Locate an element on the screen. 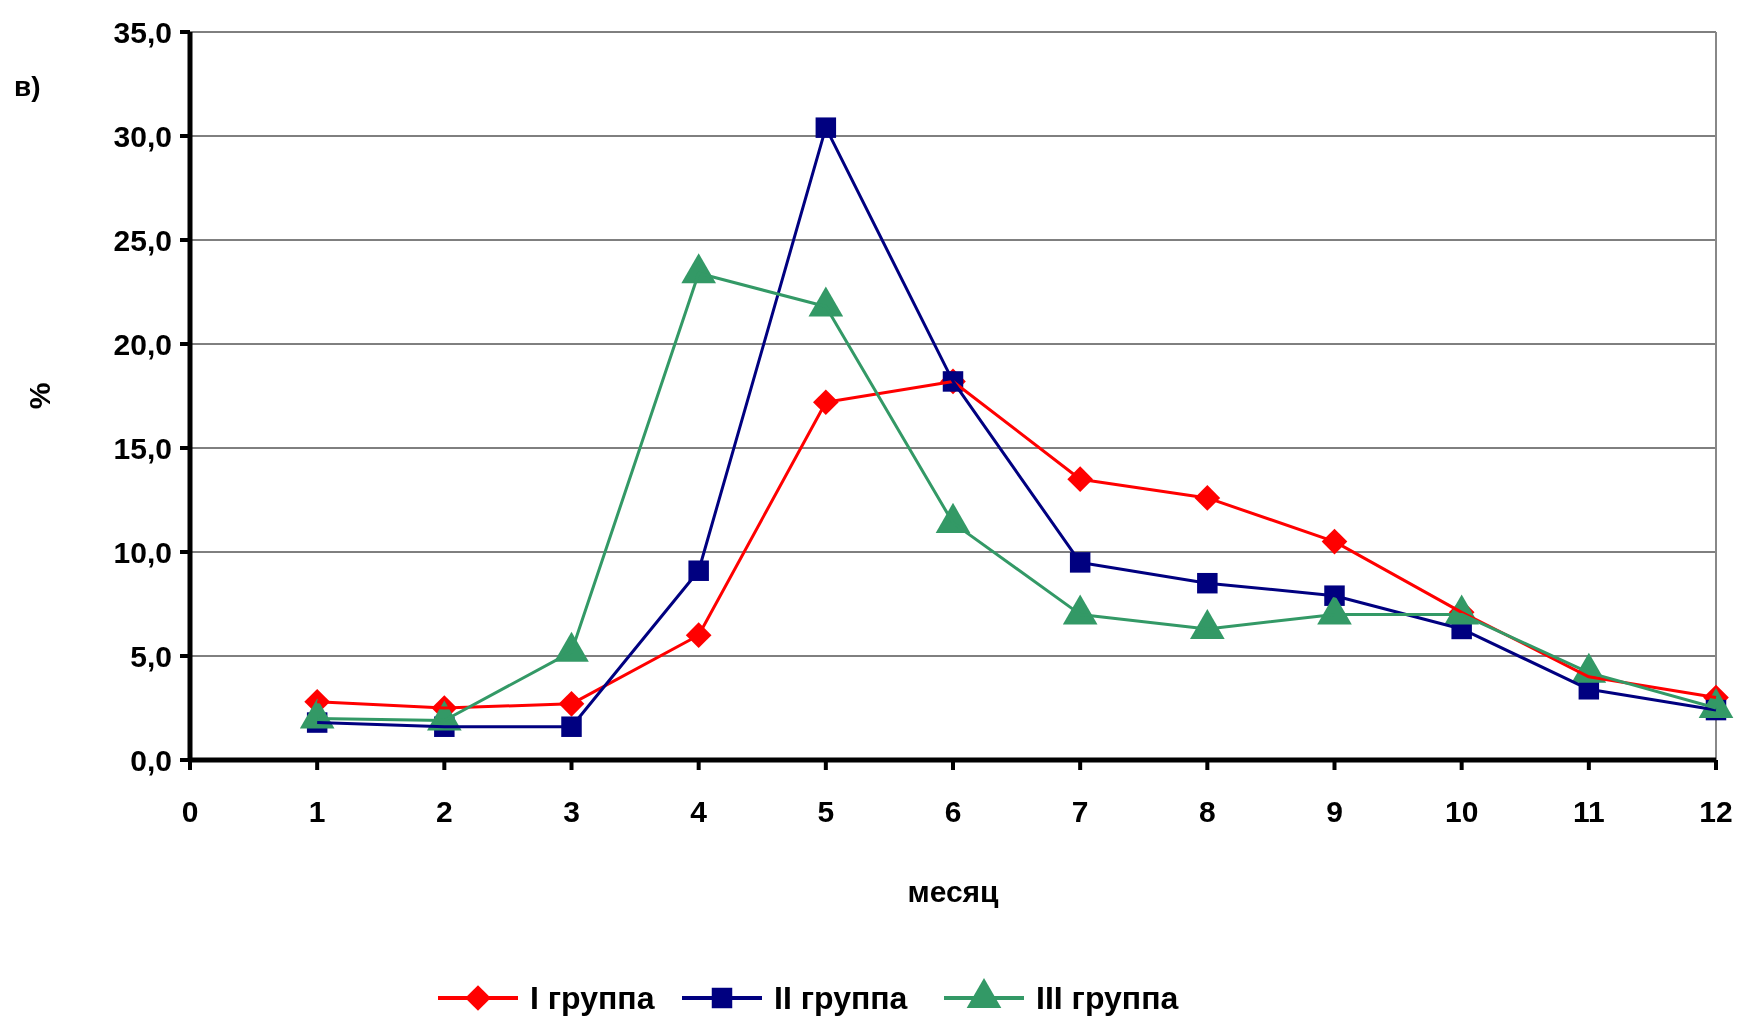 The height and width of the screenshot is (1023, 1742). x-tick-label: 8 is located at coordinates (1207, 811).